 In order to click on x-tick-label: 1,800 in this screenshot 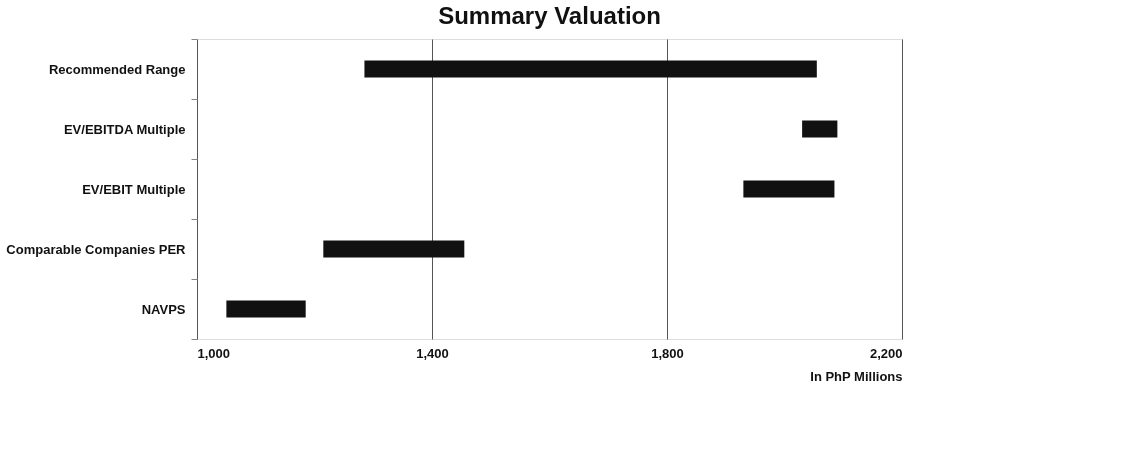, I will do `click(667, 353)`.